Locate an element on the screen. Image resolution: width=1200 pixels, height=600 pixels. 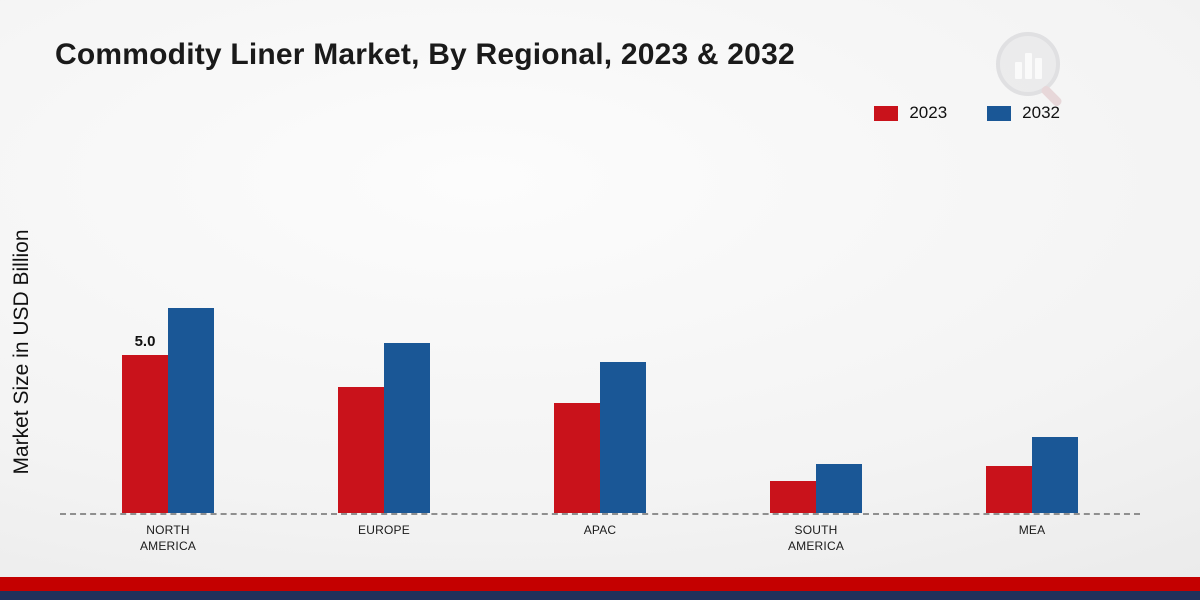
legend-label-2023: 2023 is located at coordinates (928, 112).